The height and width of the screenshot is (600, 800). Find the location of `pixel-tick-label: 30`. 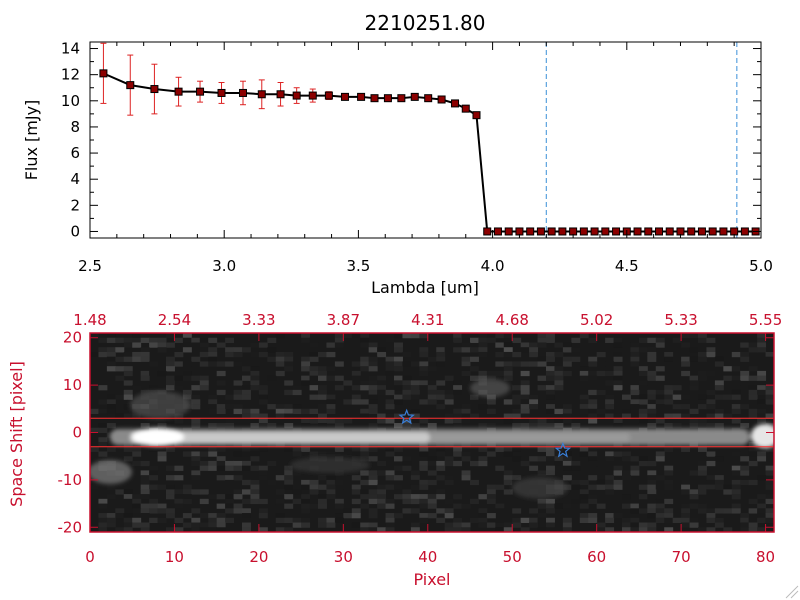

pixel-tick-label: 30 is located at coordinates (343, 557).